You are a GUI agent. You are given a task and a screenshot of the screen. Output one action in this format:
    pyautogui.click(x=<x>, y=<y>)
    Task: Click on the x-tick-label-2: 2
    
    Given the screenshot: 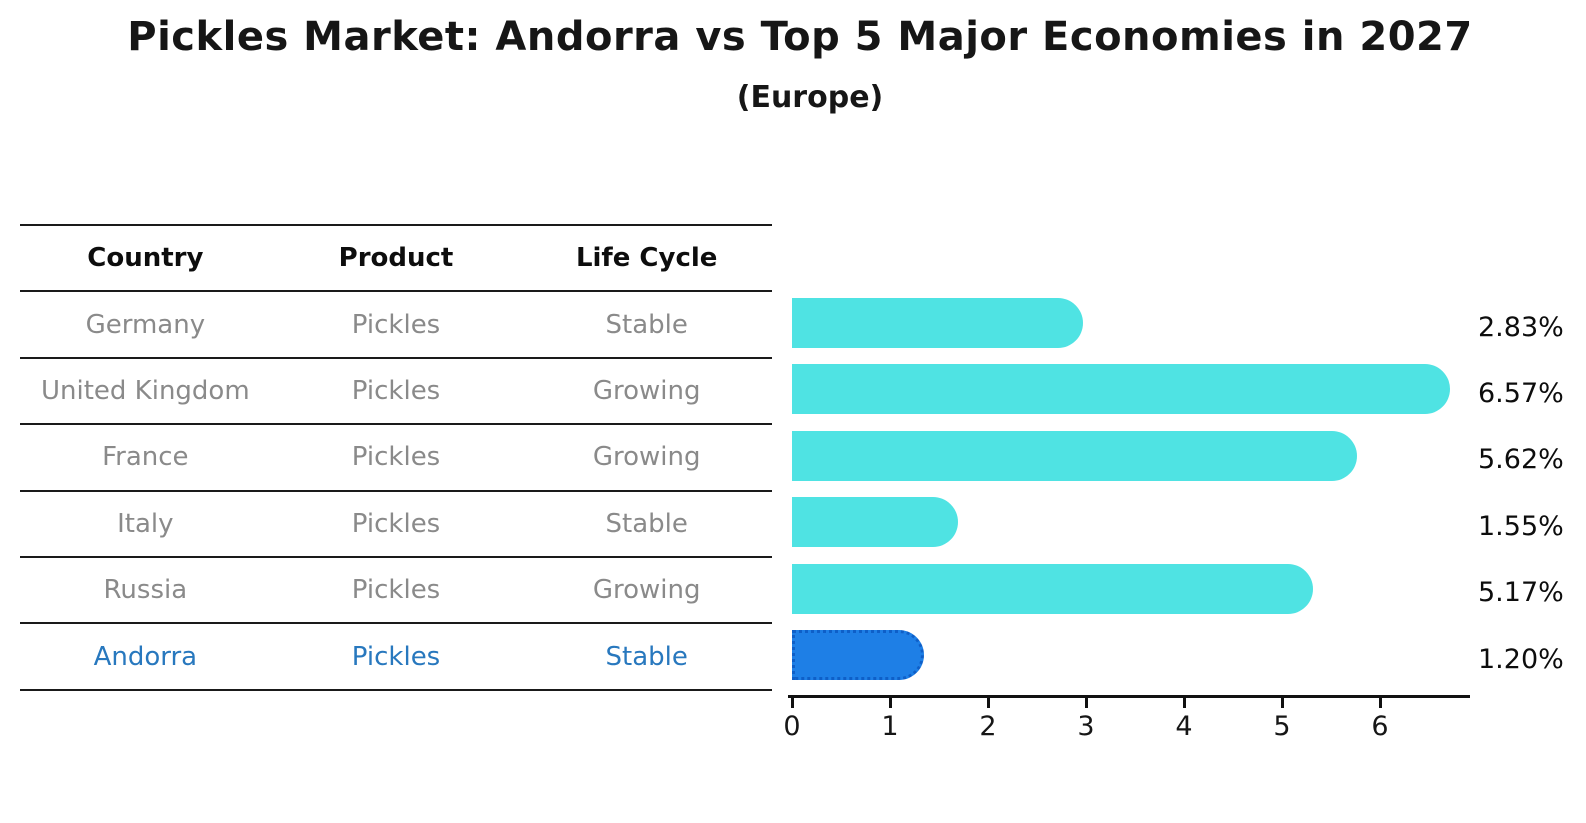 What is the action you would take?
    pyautogui.click(x=988, y=726)
    